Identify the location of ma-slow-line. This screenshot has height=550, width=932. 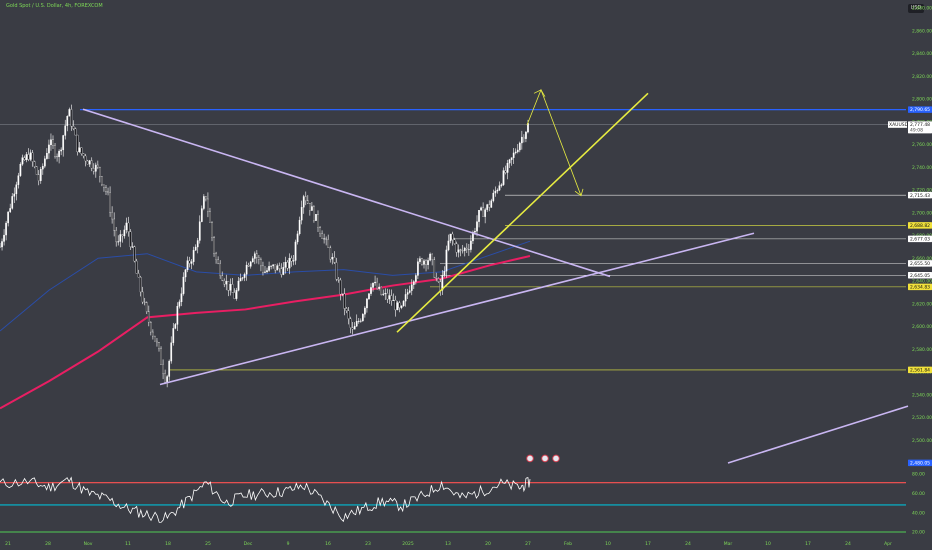
(265, 286).